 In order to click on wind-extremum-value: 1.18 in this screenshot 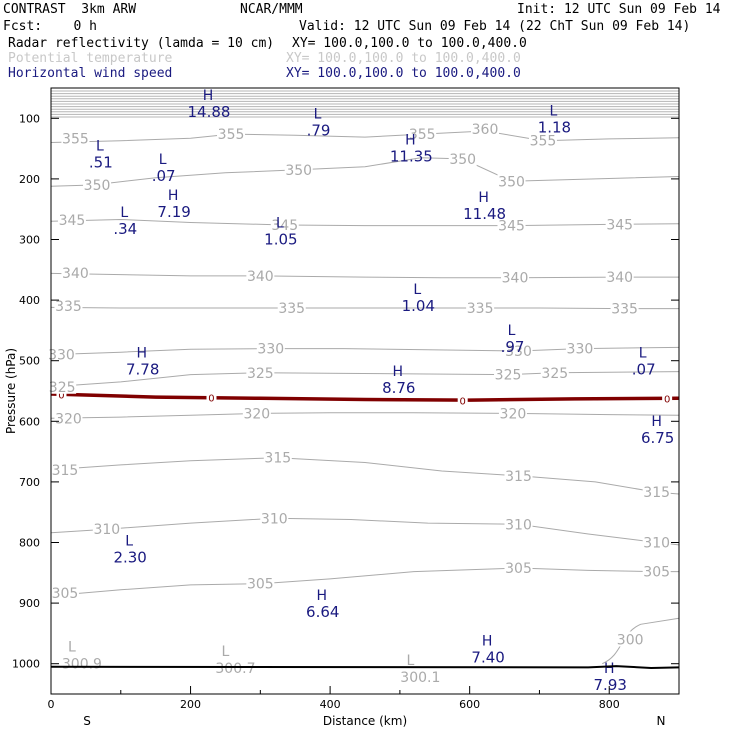, I will do `click(554, 127)`.